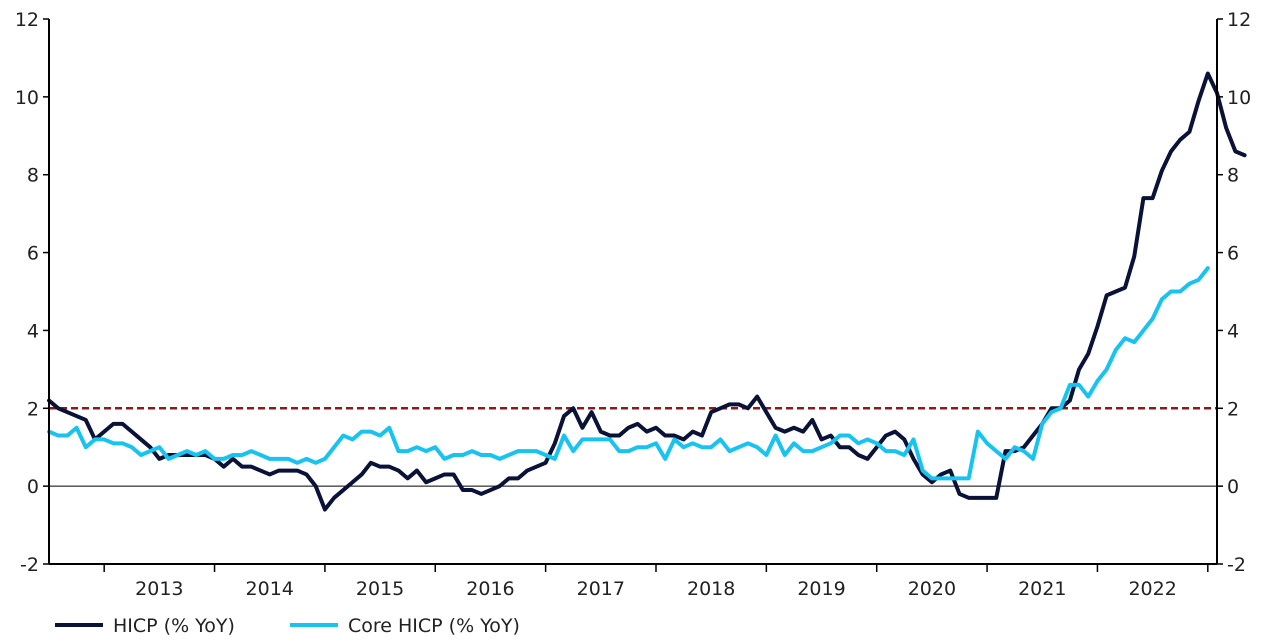 The width and height of the screenshot is (1268, 640). I want to click on right-y-tick-label: -2, so click(1236, 565).